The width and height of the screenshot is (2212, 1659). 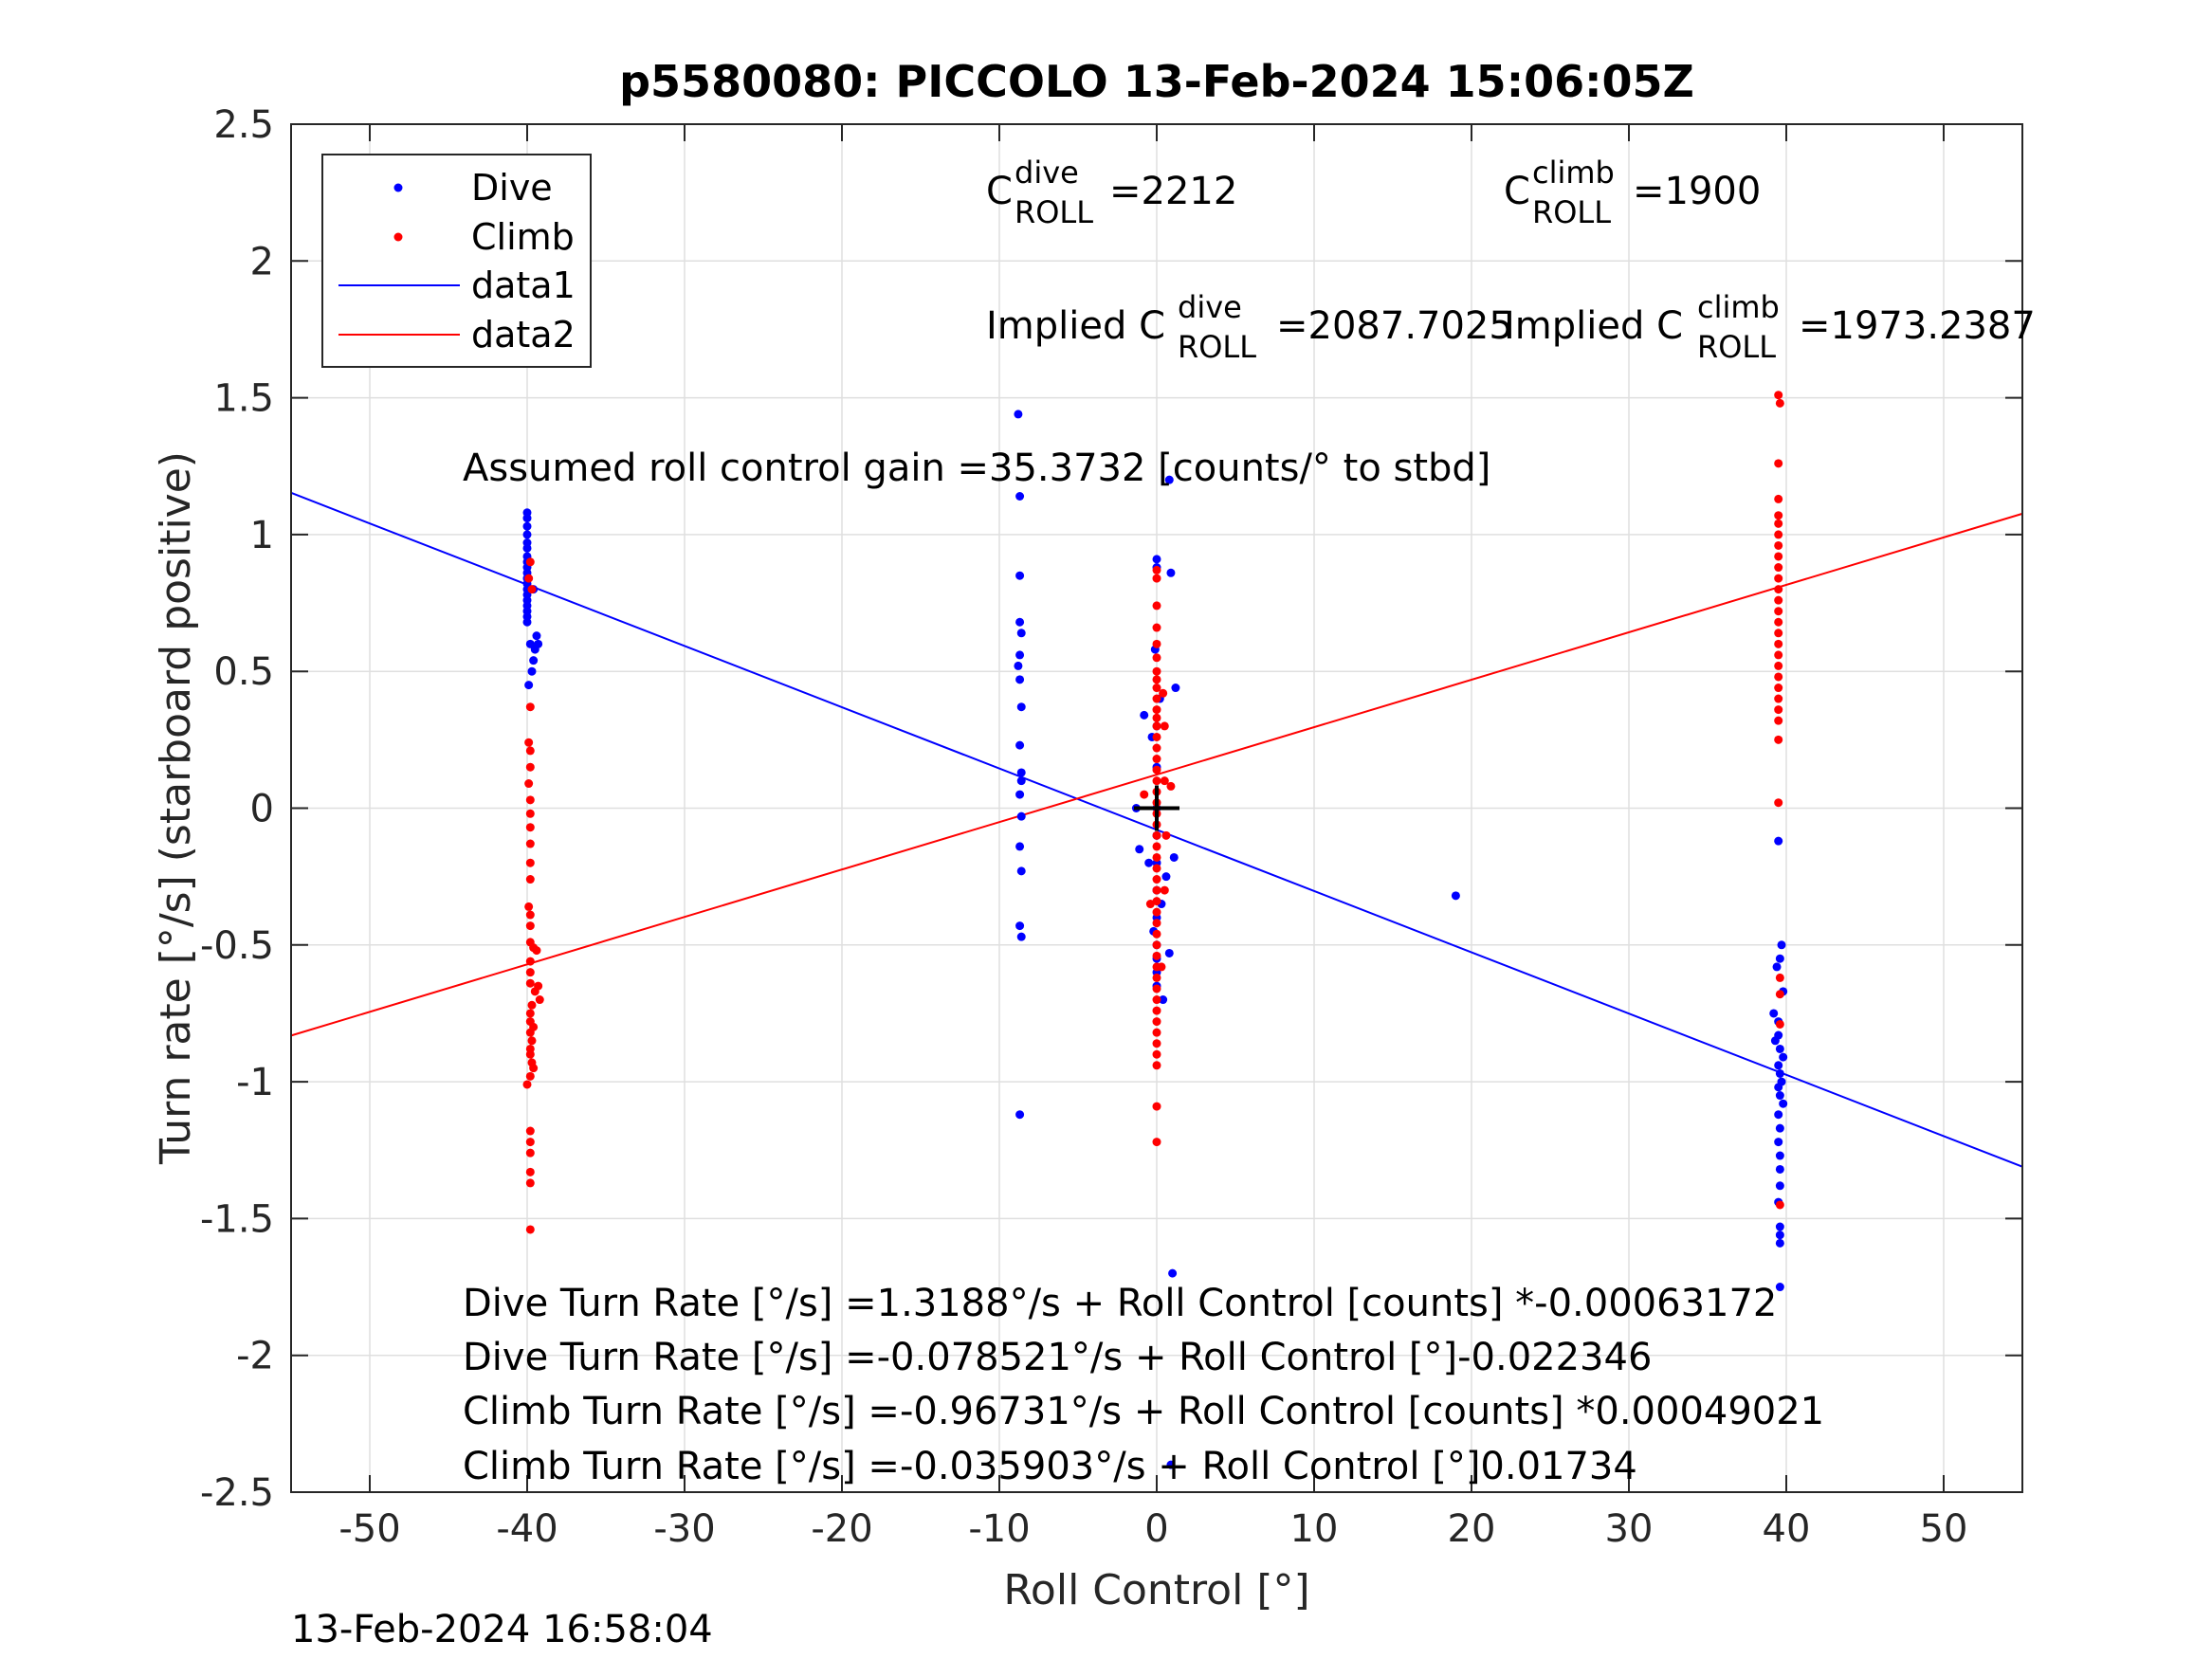 What do you see at coordinates (262, 809) in the screenshot?
I see `y-tick-label: 0` at bounding box center [262, 809].